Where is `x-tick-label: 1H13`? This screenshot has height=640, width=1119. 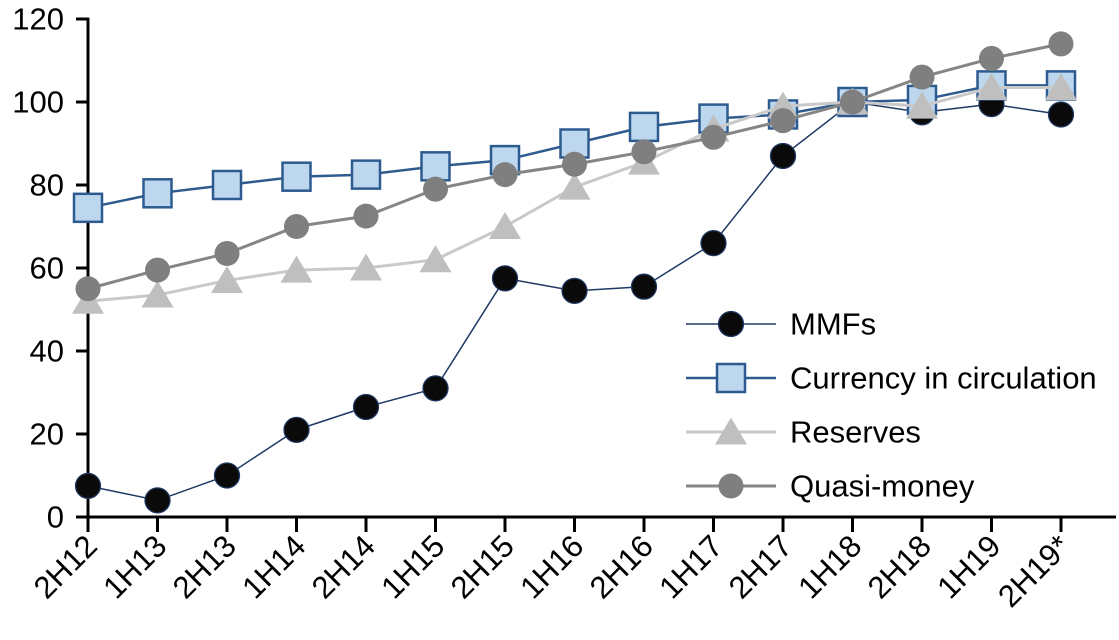
x-tick-label: 1H13 is located at coordinates (134, 566).